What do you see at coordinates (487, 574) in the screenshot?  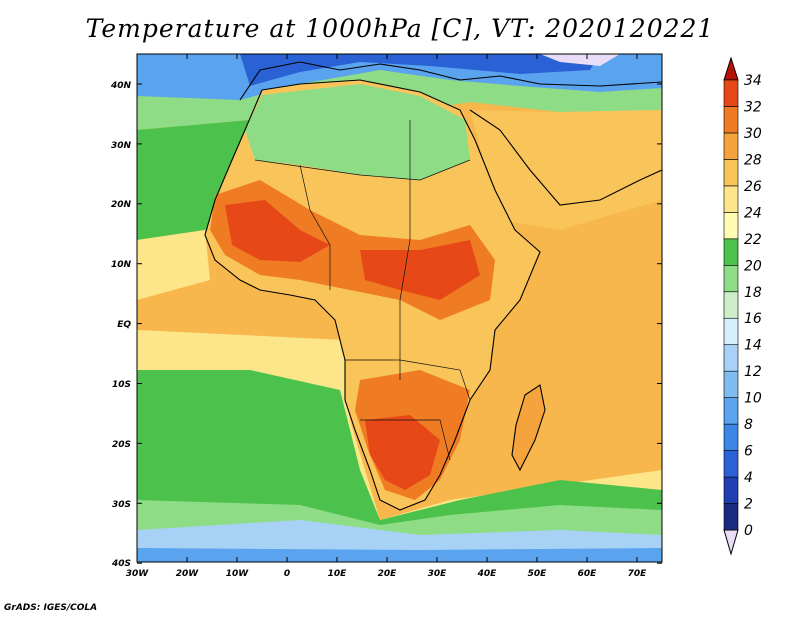 I see `lon-label: 40E` at bounding box center [487, 574].